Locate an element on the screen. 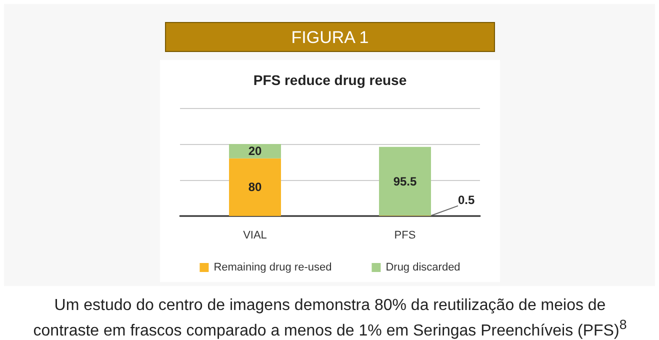 This screenshot has width=659, height=340. data-label: 0.5 is located at coordinates (467, 199).